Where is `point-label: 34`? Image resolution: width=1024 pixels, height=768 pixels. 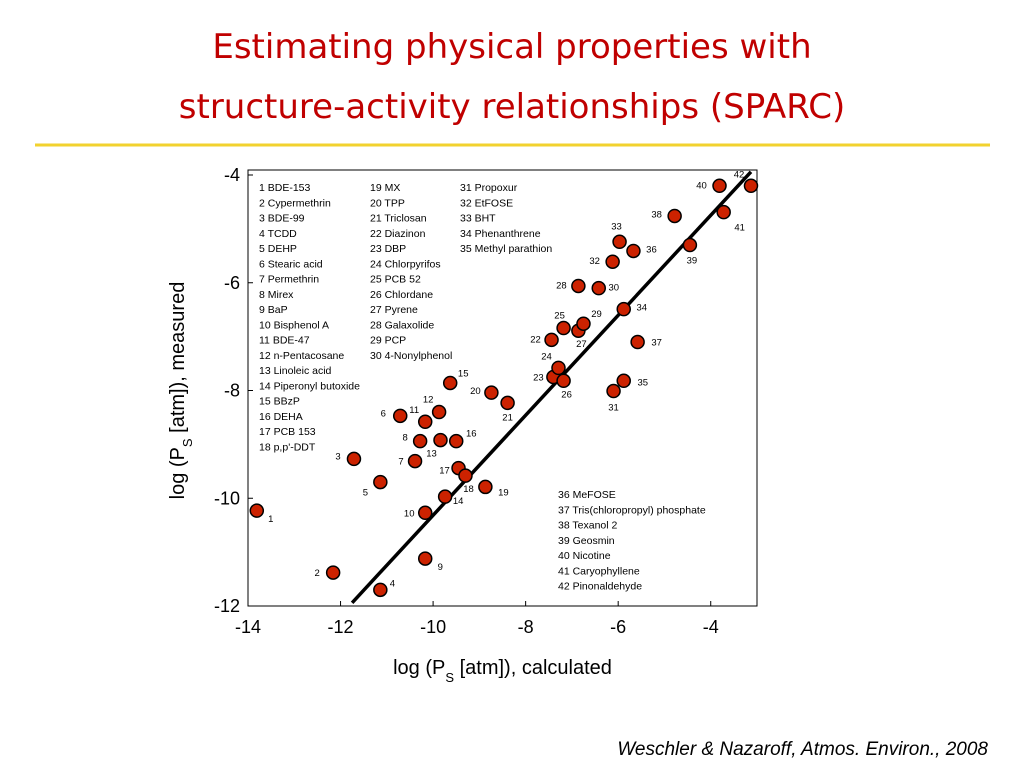
point-label: 34 is located at coordinates (641, 308).